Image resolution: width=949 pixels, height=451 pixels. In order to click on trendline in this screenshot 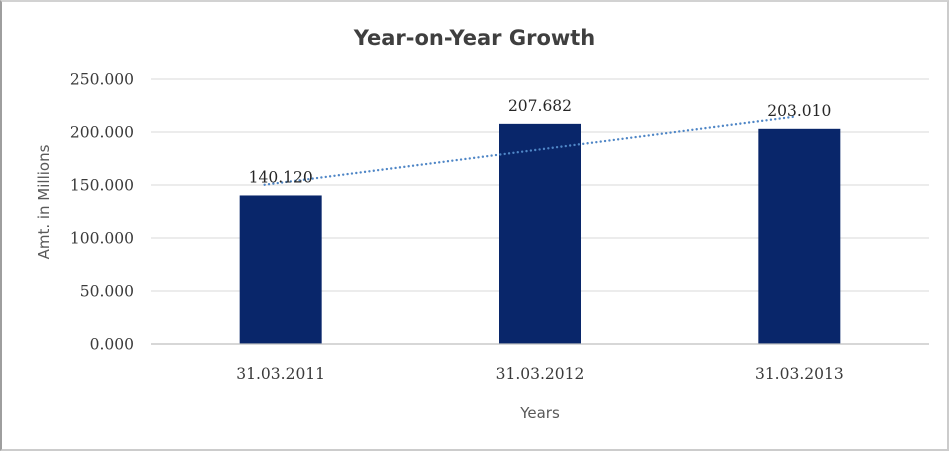, I will do `click(530, 150)`.